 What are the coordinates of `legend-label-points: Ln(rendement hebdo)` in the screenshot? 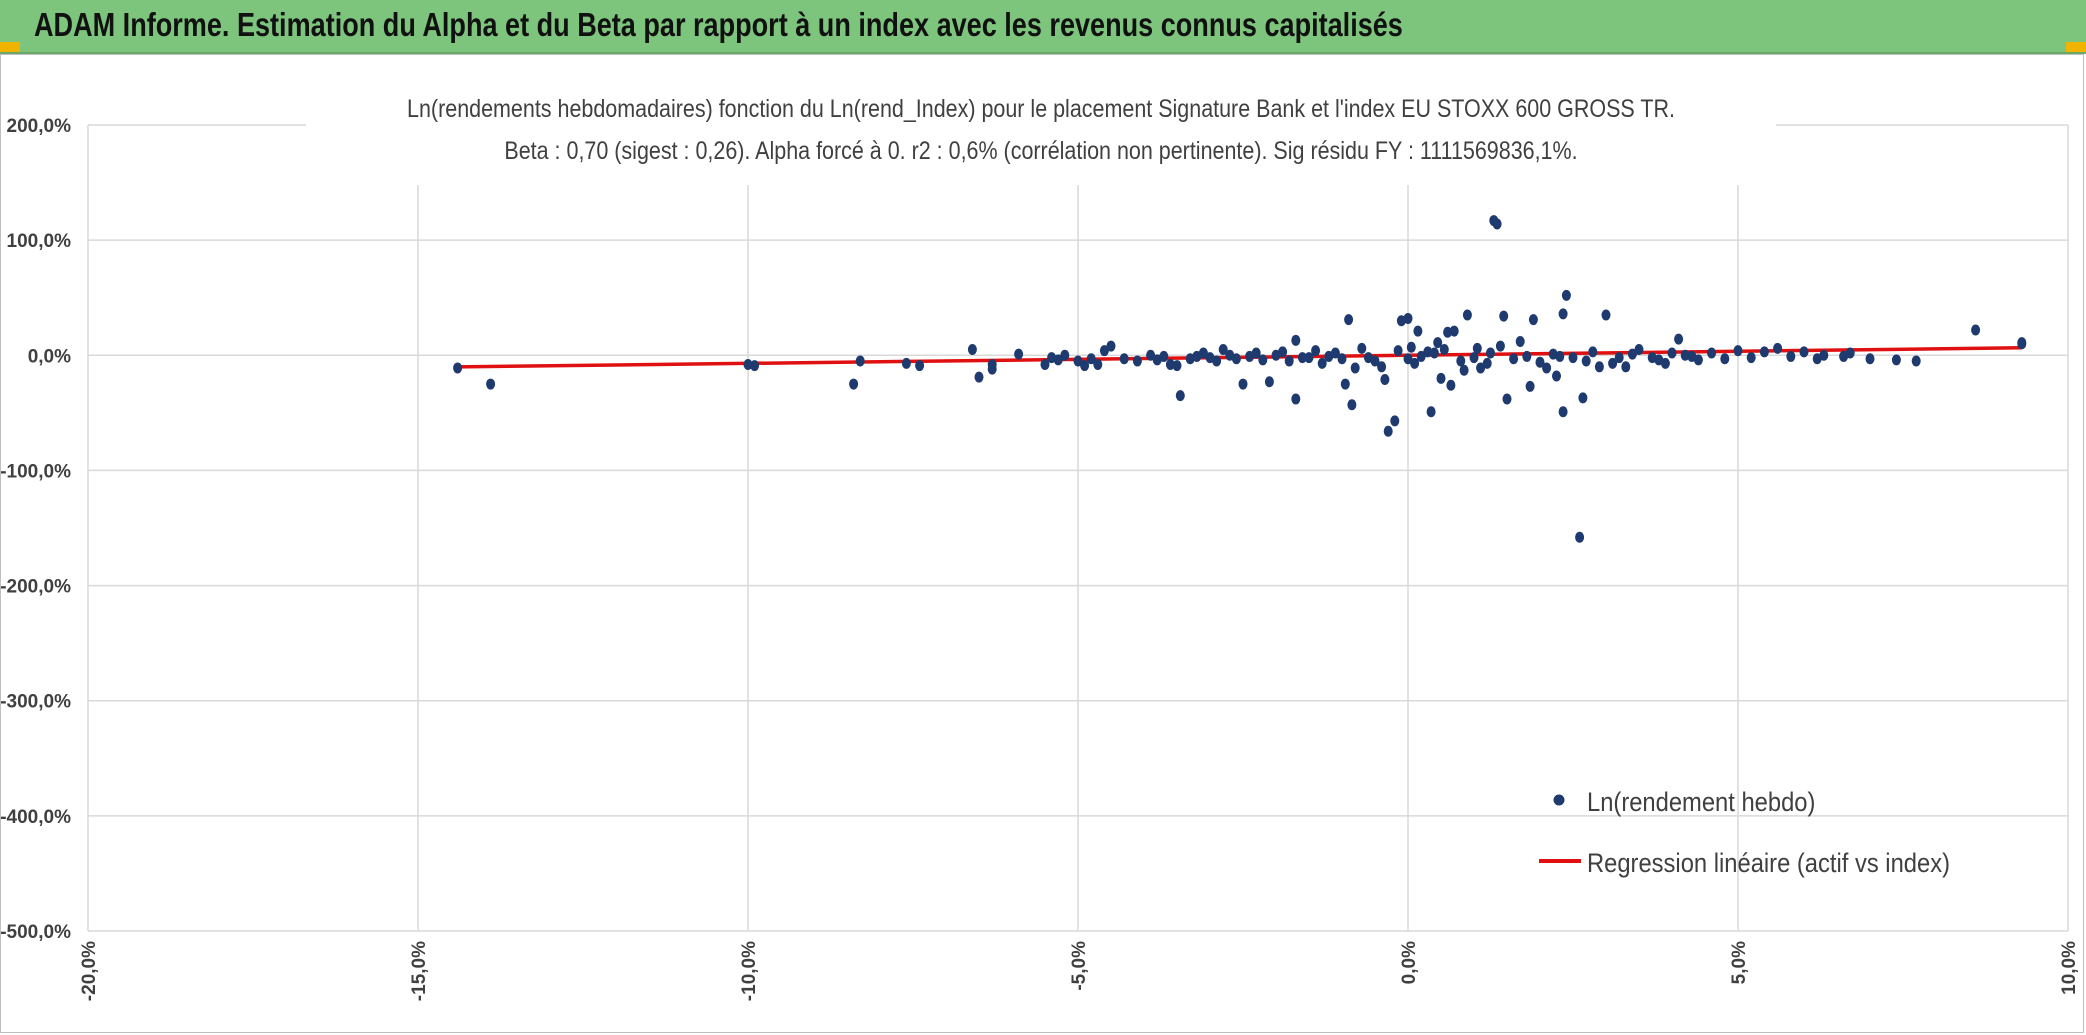 It's located at (1701, 803).